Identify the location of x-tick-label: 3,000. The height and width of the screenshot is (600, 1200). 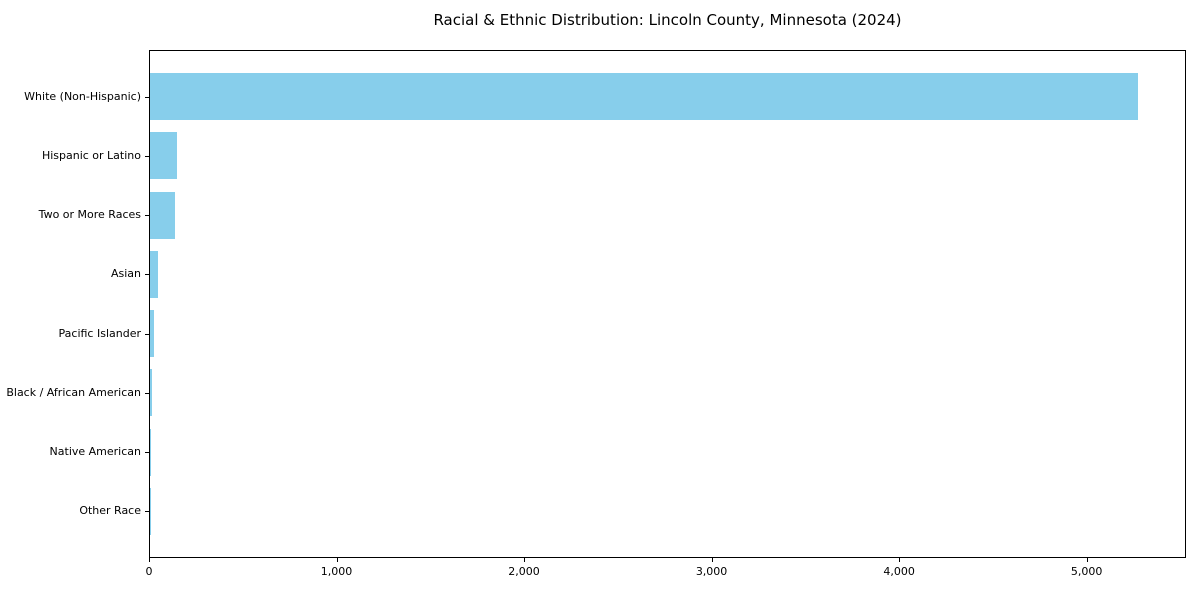
(711, 571).